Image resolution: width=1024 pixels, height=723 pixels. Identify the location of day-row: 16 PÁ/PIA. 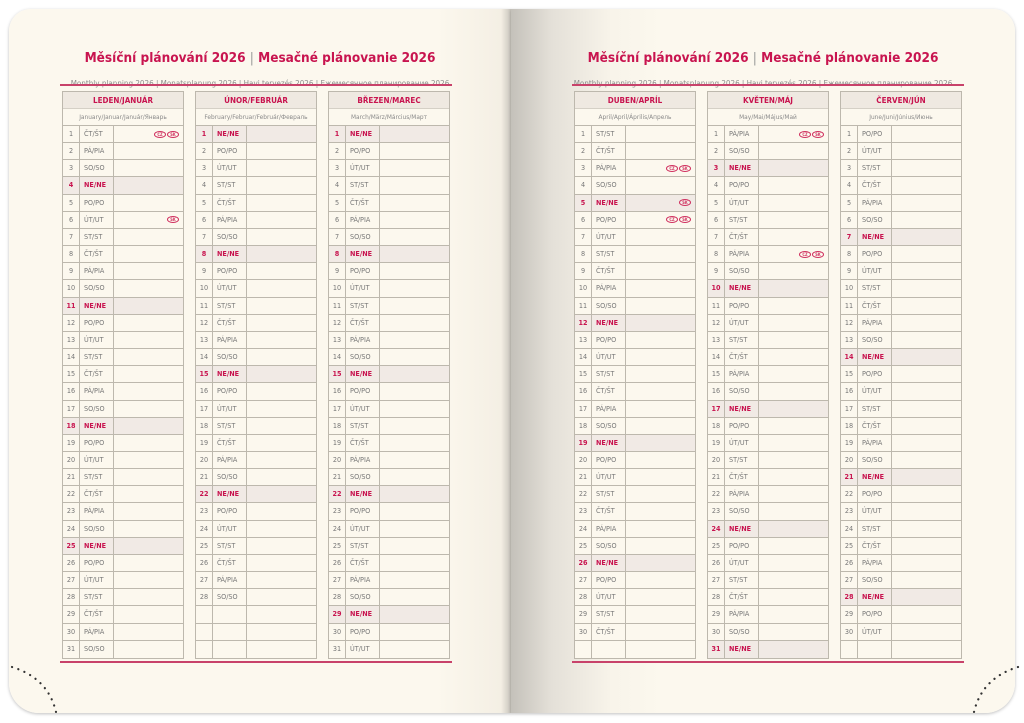
(123, 392).